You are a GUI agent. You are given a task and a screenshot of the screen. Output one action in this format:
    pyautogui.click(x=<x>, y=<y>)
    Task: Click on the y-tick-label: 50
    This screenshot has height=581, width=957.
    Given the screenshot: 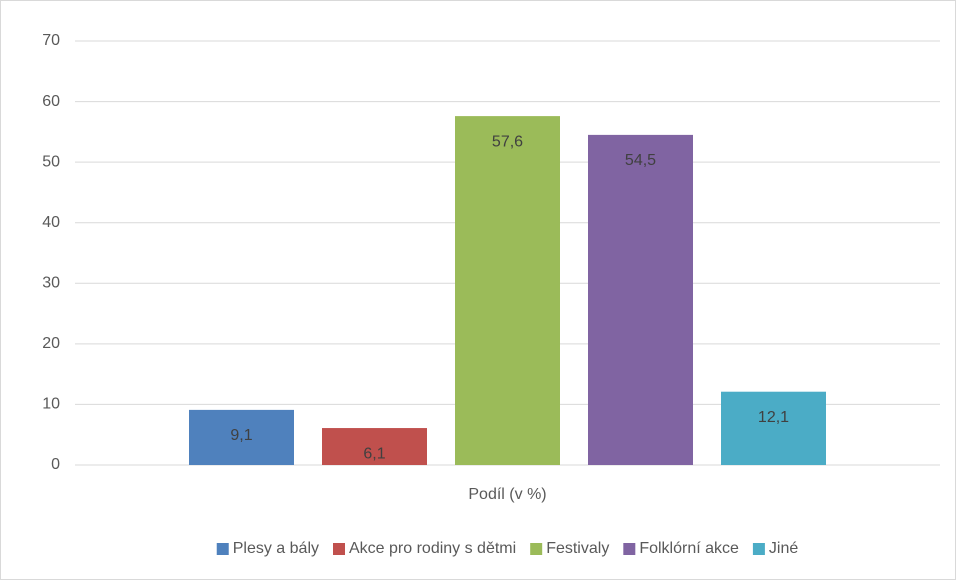 What is the action you would take?
    pyautogui.click(x=51, y=161)
    